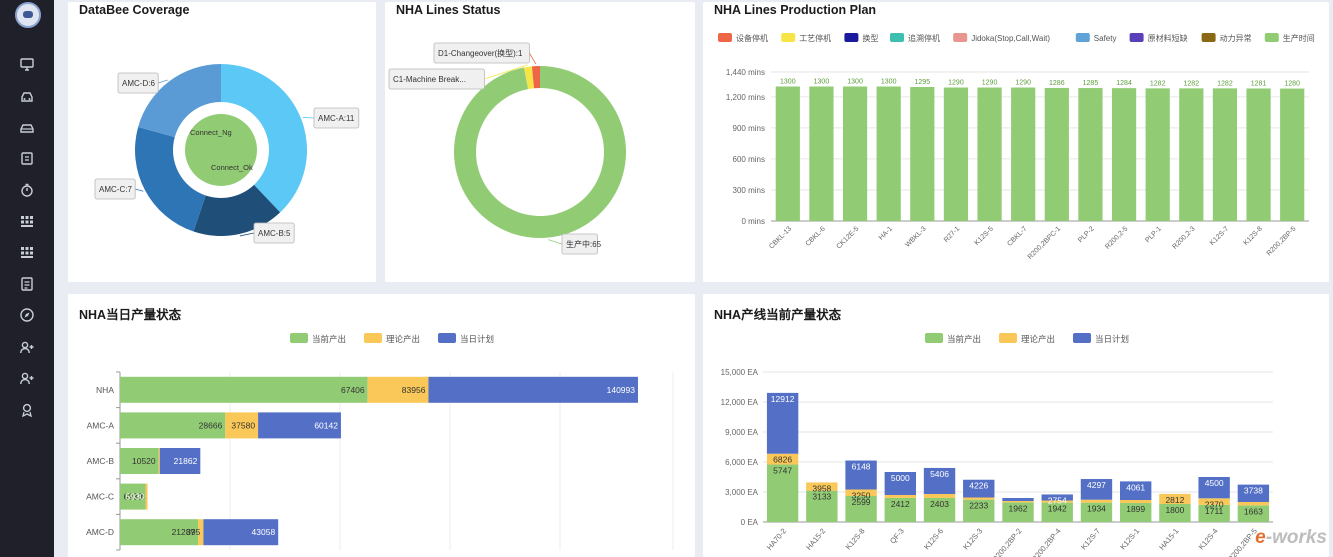 Image resolution: width=1333 pixels, height=557 pixels. I want to click on today-category-label: AMC-B, so click(101, 461).